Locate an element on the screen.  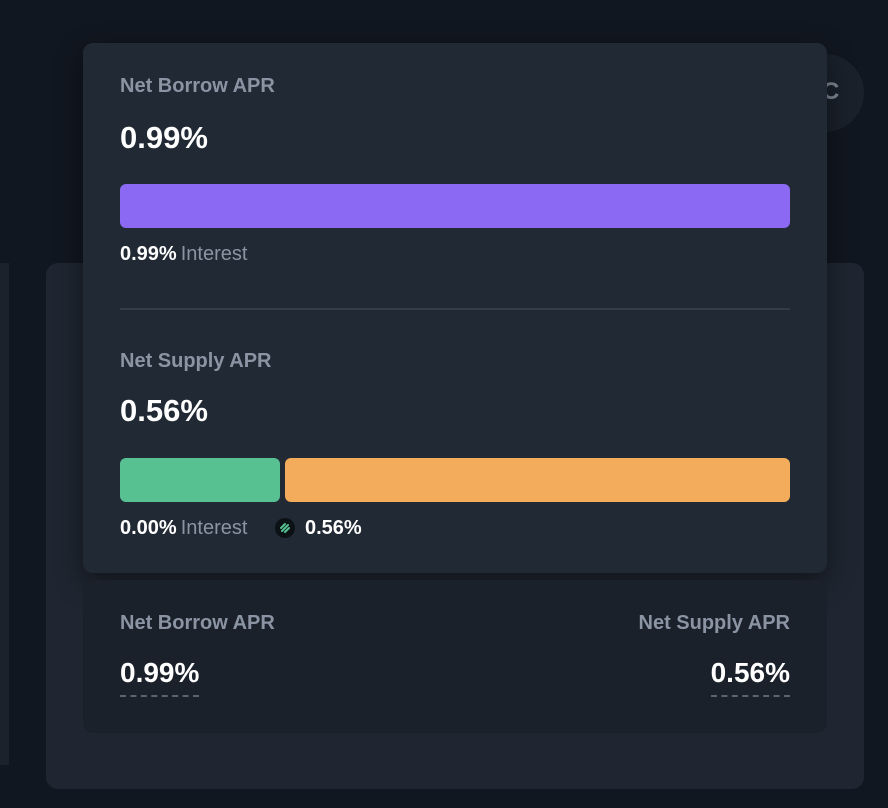
summary-supply-value: 0.56% is located at coordinates (750, 677).